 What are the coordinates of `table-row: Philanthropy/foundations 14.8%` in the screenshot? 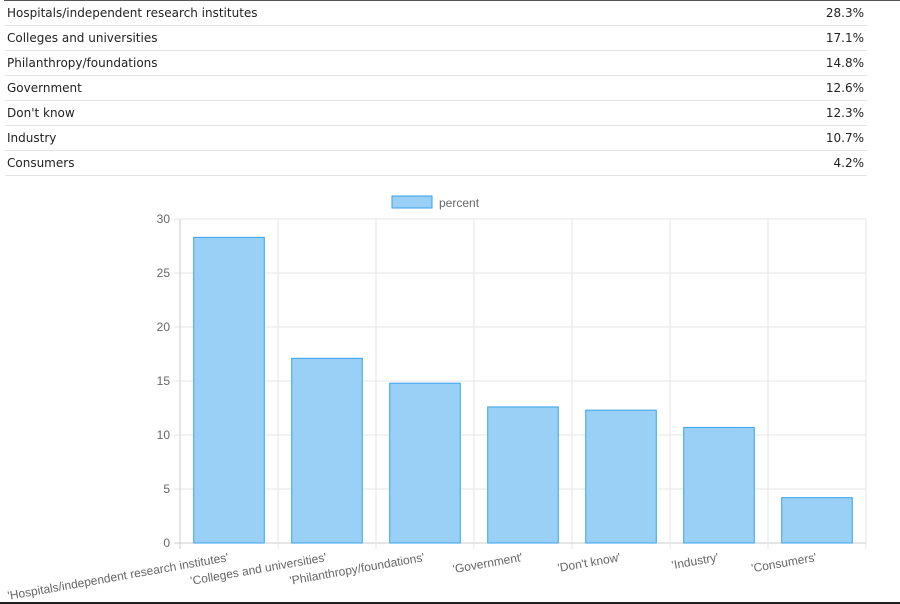 It's located at (436, 63).